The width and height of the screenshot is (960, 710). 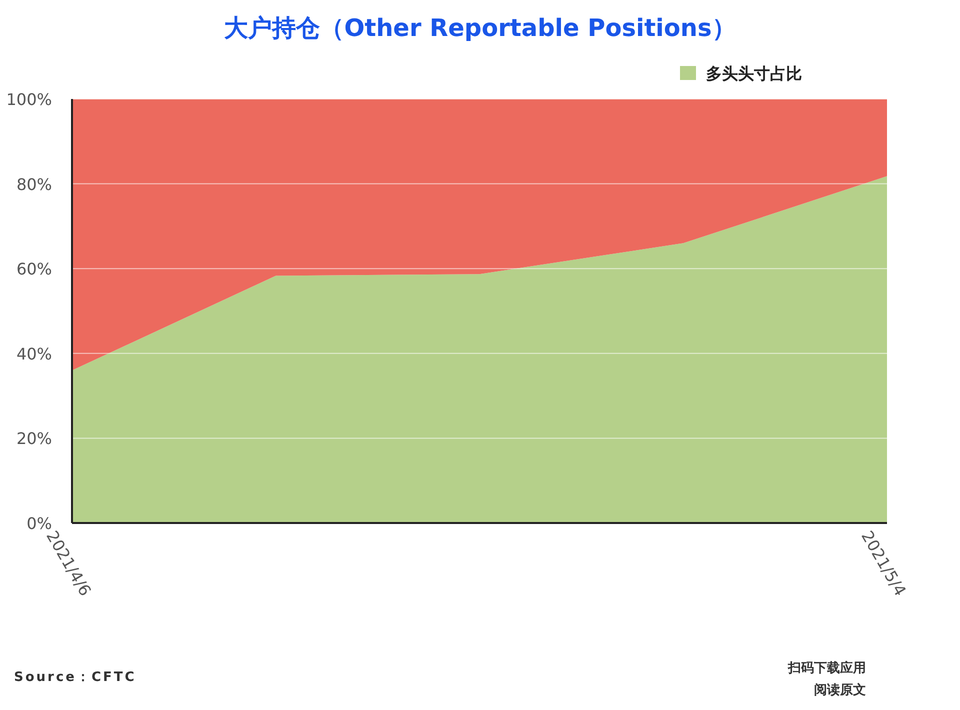 What do you see at coordinates (34, 184) in the screenshot?
I see `y-tick-label: 80%` at bounding box center [34, 184].